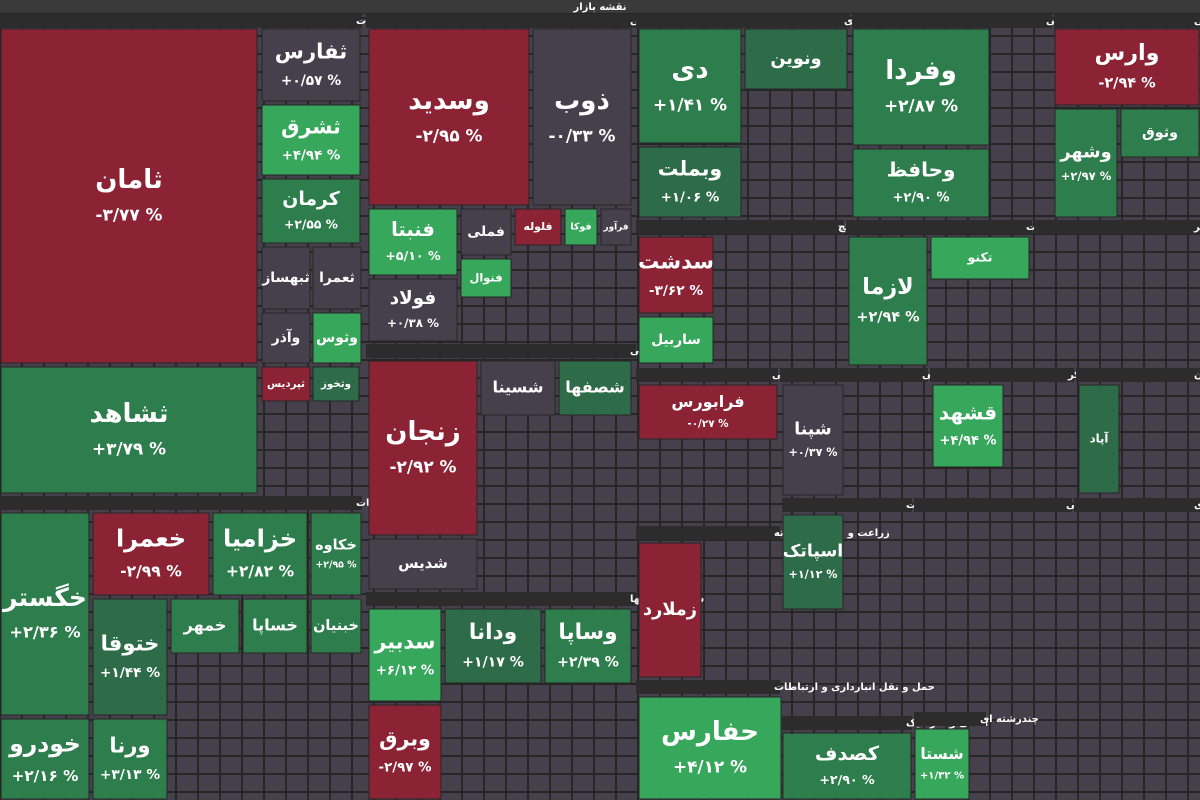  I want to click on tile-name: وثوق, so click(1160, 133).